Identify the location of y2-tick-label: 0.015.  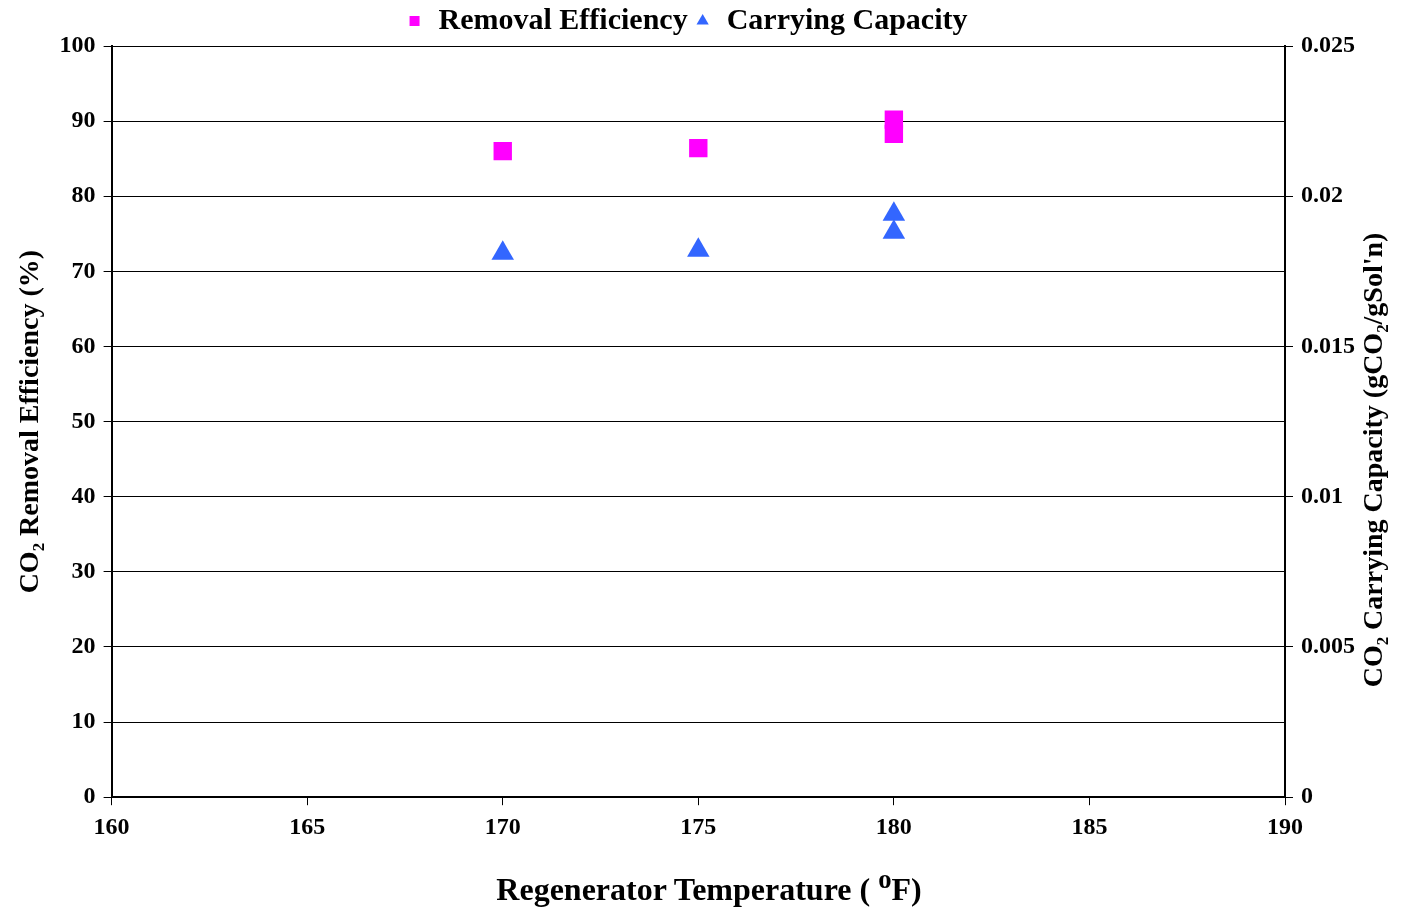
(1328, 344).